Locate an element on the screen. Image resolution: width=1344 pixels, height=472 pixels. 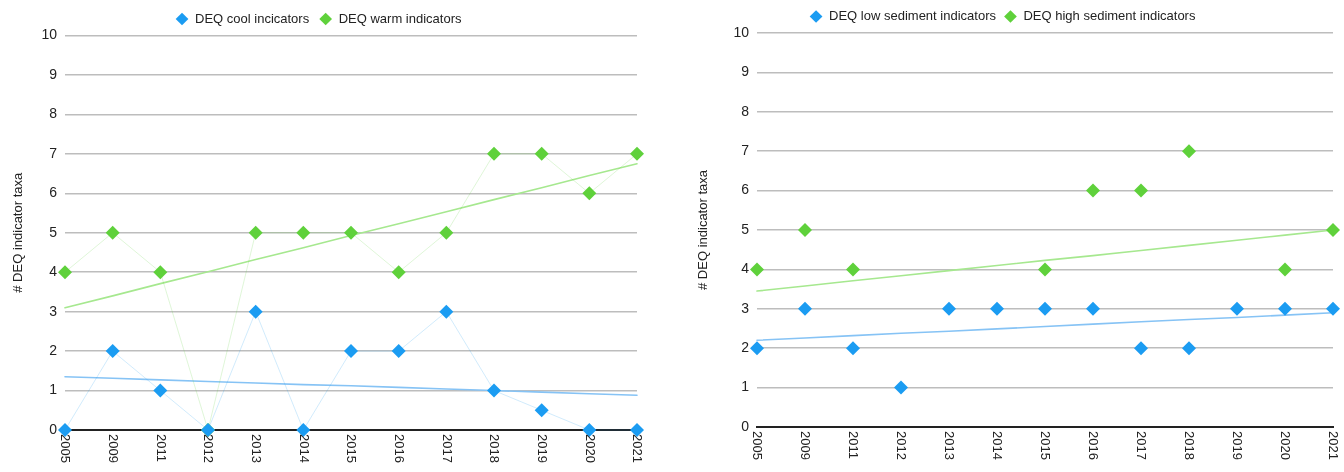
legend-label: DEQ cool incicators is located at coordinates (252, 18).